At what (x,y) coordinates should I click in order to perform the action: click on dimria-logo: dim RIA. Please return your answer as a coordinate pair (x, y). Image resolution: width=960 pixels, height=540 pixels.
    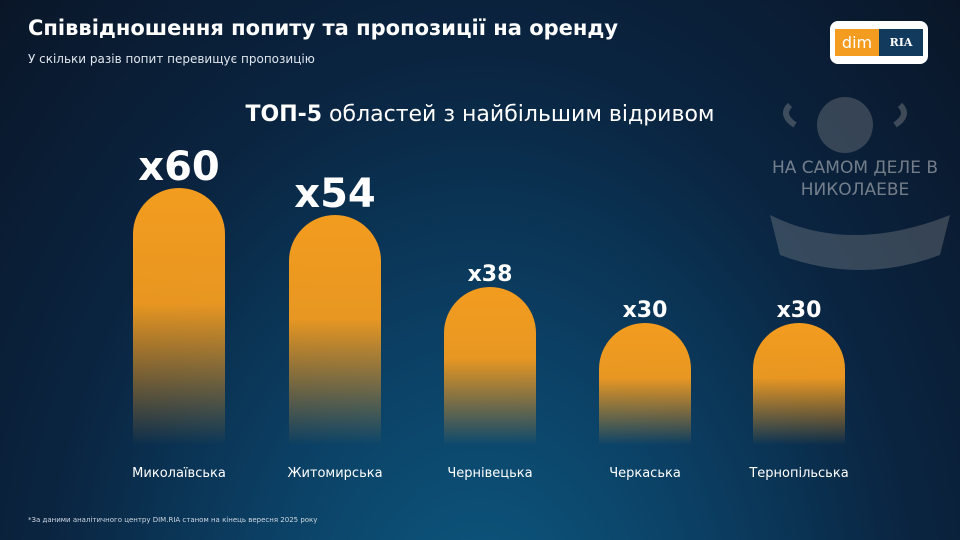
    Looking at the image, I should click on (879, 42).